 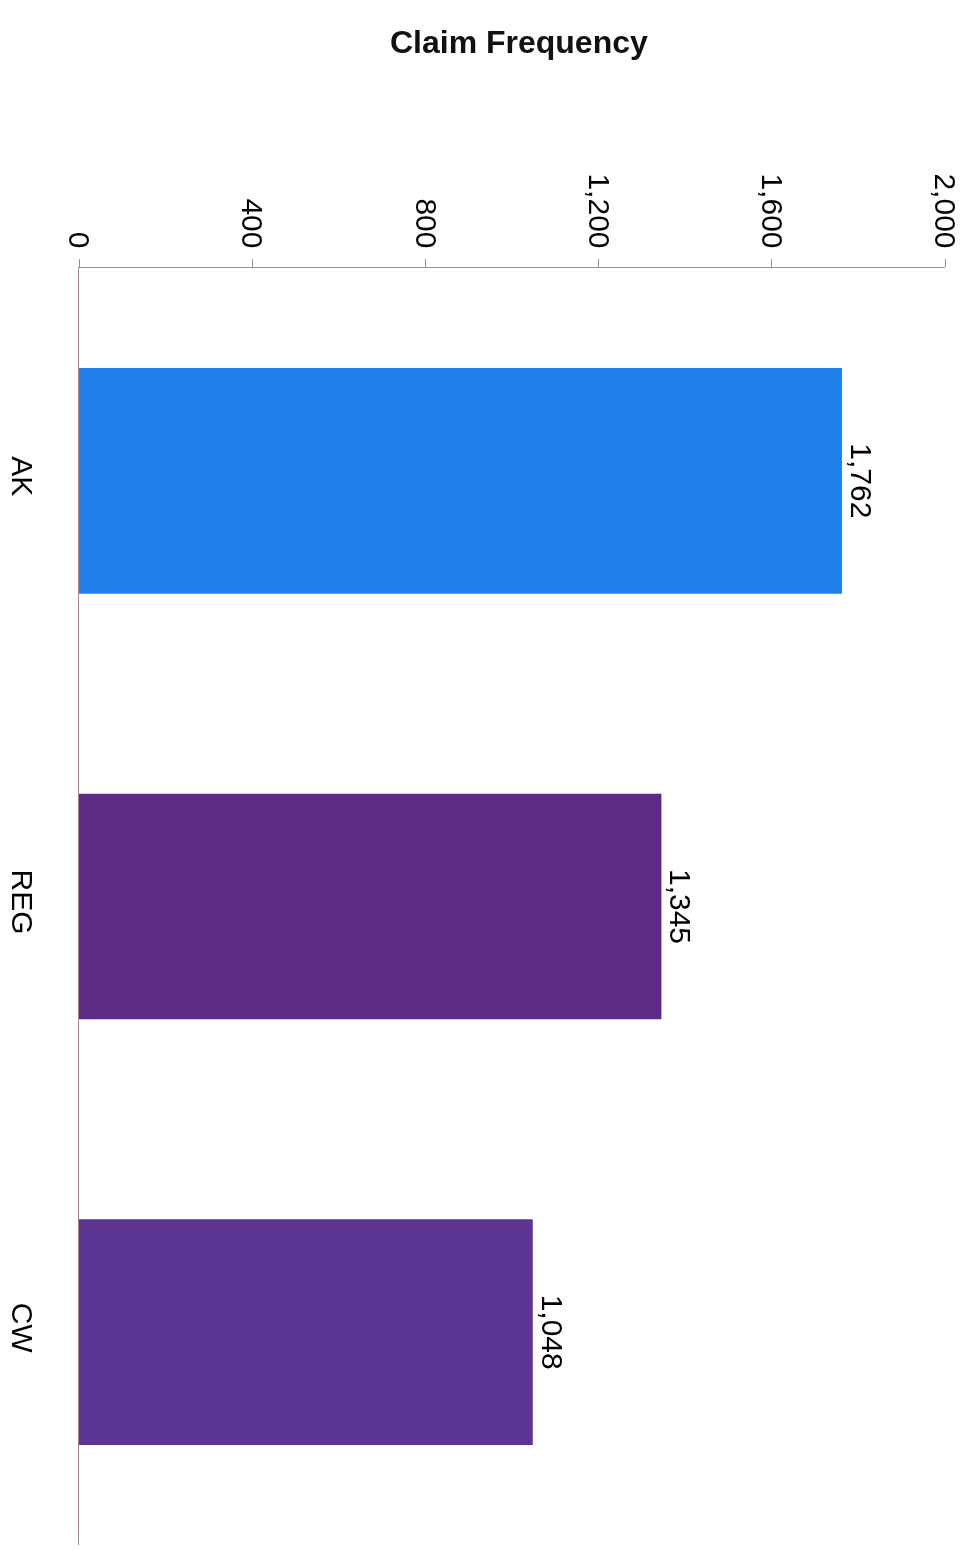 I want to click on data-label: 1,762, so click(x=861, y=481).